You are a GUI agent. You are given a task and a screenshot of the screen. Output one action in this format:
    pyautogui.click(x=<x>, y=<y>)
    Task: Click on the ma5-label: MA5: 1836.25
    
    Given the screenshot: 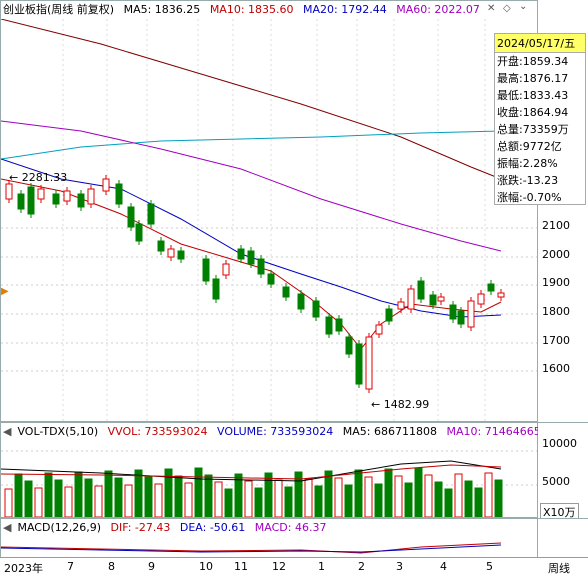 What is the action you would take?
    pyautogui.click(x=162, y=9)
    